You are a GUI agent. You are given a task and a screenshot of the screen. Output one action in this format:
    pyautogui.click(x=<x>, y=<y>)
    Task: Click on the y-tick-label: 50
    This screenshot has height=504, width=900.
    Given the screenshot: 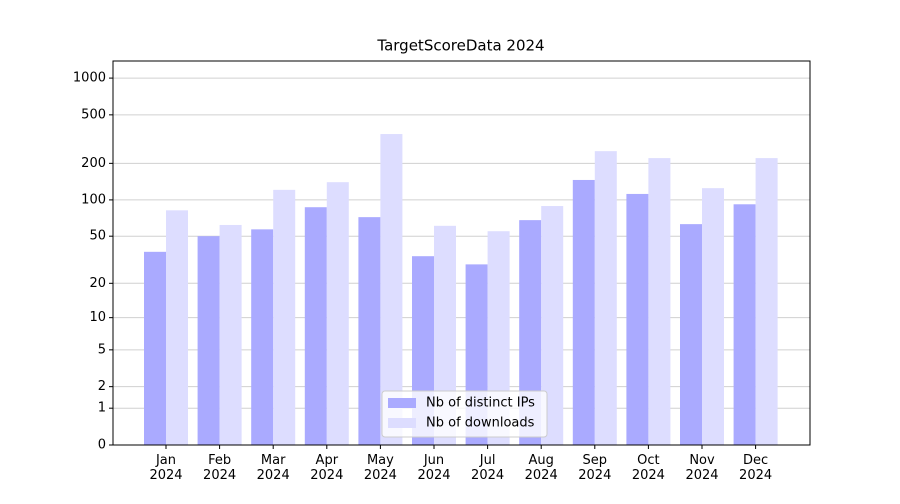 What is the action you would take?
    pyautogui.click(x=97, y=236)
    